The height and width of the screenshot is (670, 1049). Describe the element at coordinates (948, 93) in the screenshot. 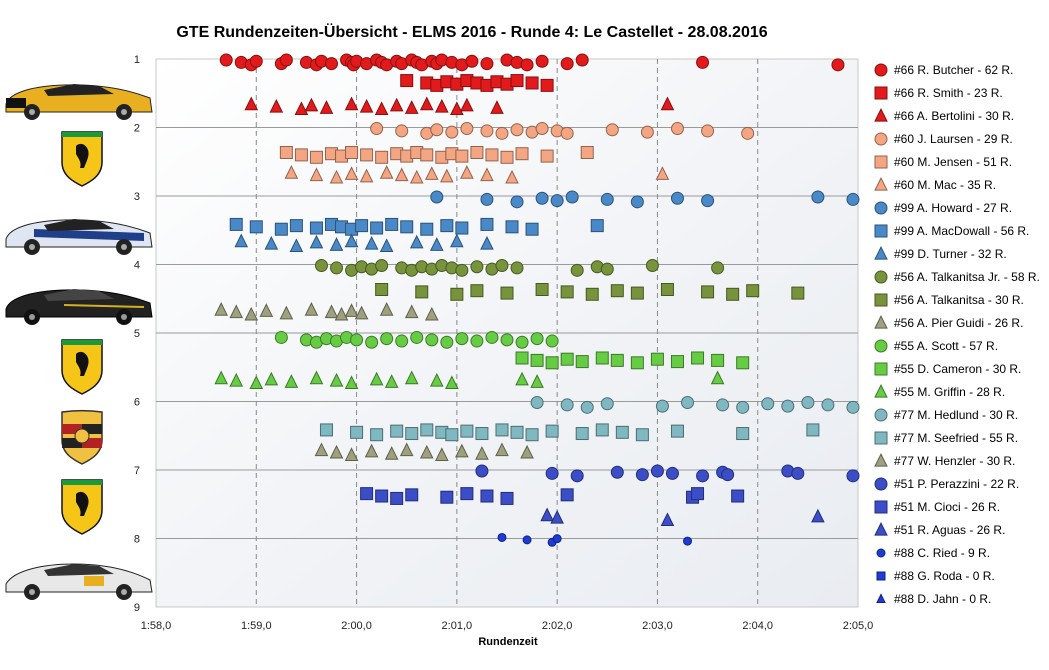

I see `legend-label: #66 R. Smith - 23 R.` at that location.